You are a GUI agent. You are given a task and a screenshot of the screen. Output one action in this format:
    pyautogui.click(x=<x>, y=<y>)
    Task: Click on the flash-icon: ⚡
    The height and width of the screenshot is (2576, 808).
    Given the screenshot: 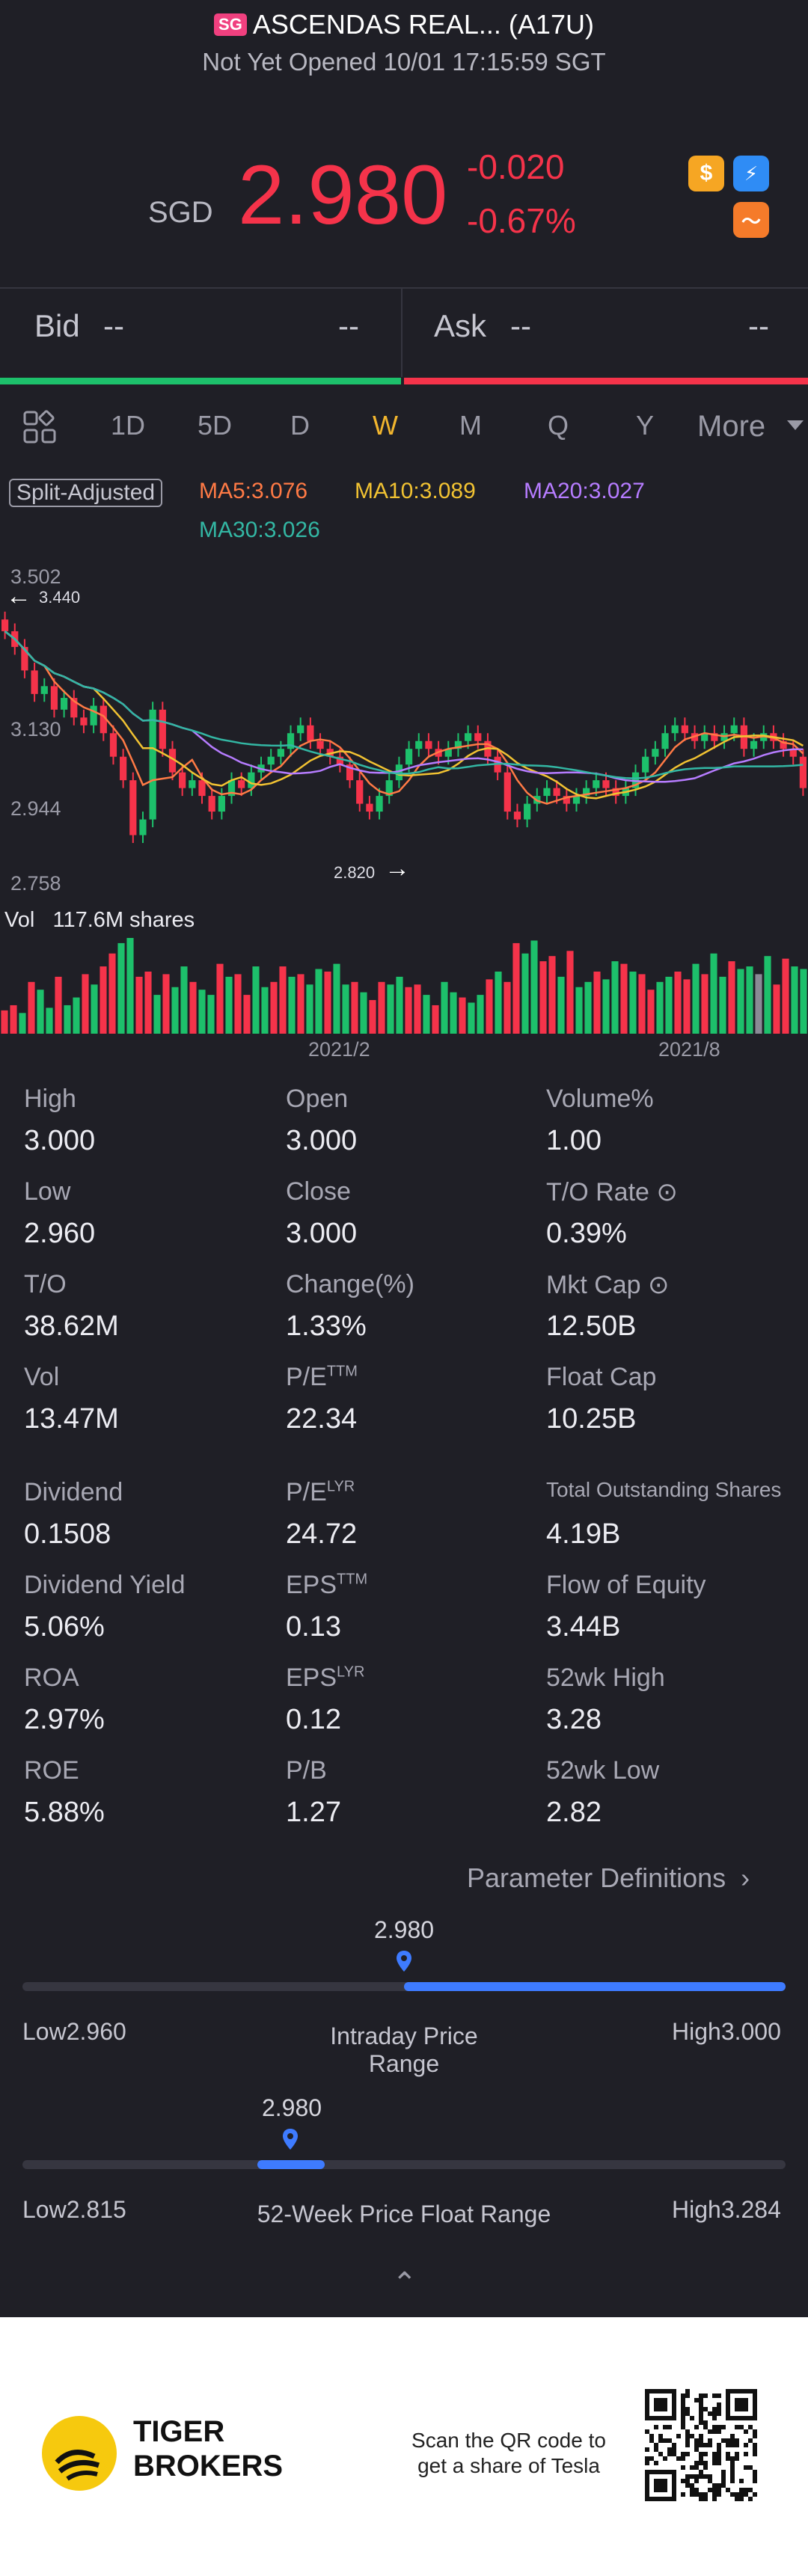 What is the action you would take?
    pyautogui.click(x=751, y=173)
    